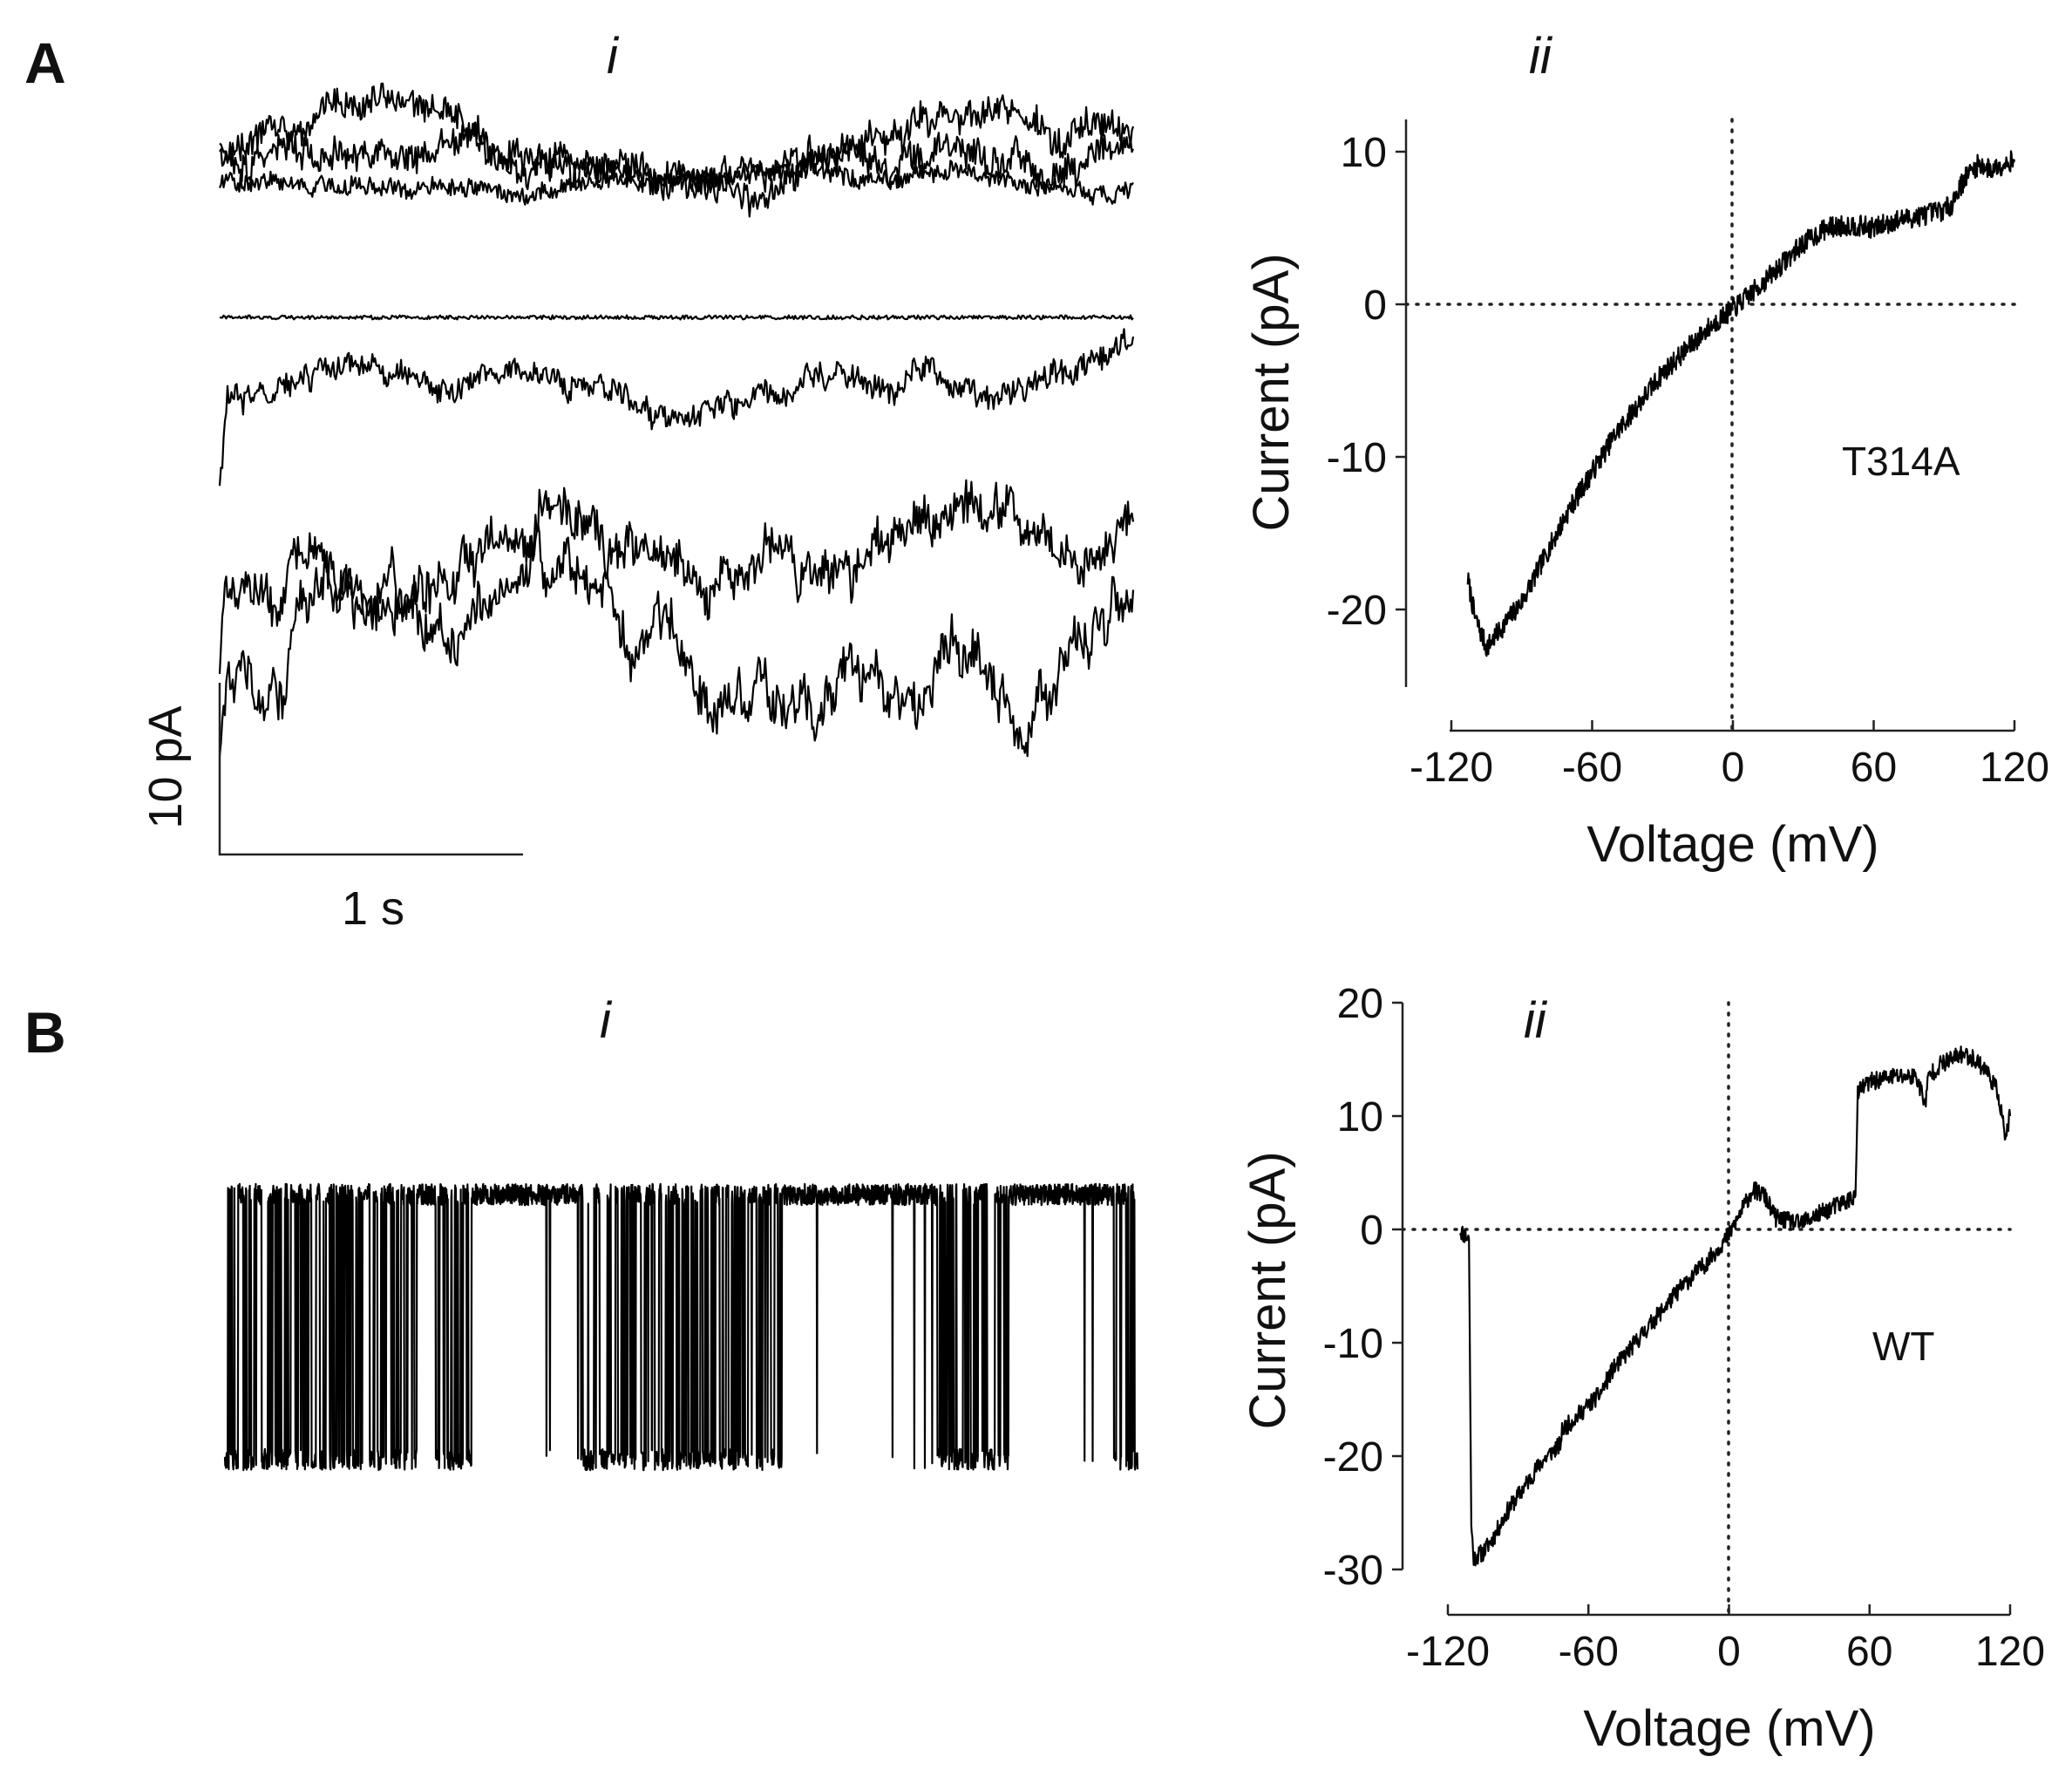  I want to click on panel-b-ii-x-ticks: -120 -60 0 60 120, so click(1725, 1639).